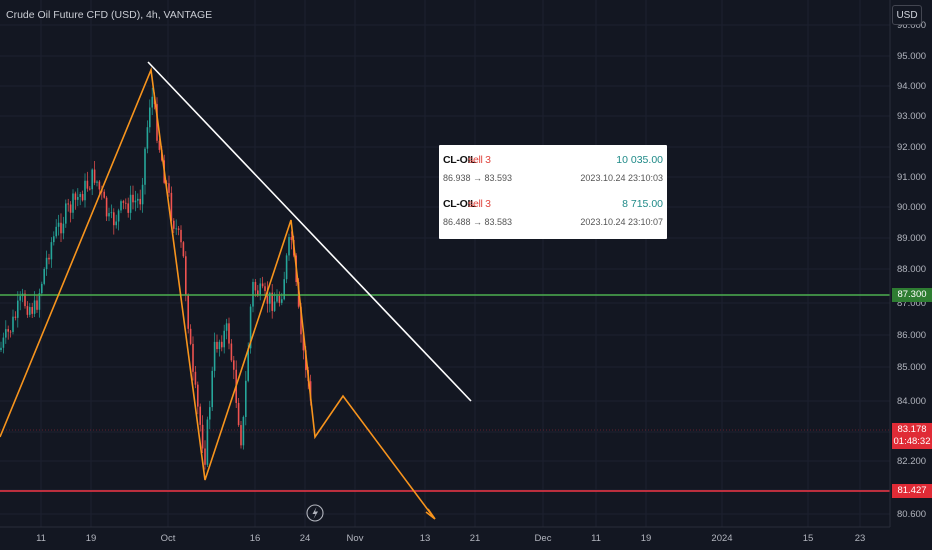  I want to click on time-tick-label: 23, so click(860, 538).